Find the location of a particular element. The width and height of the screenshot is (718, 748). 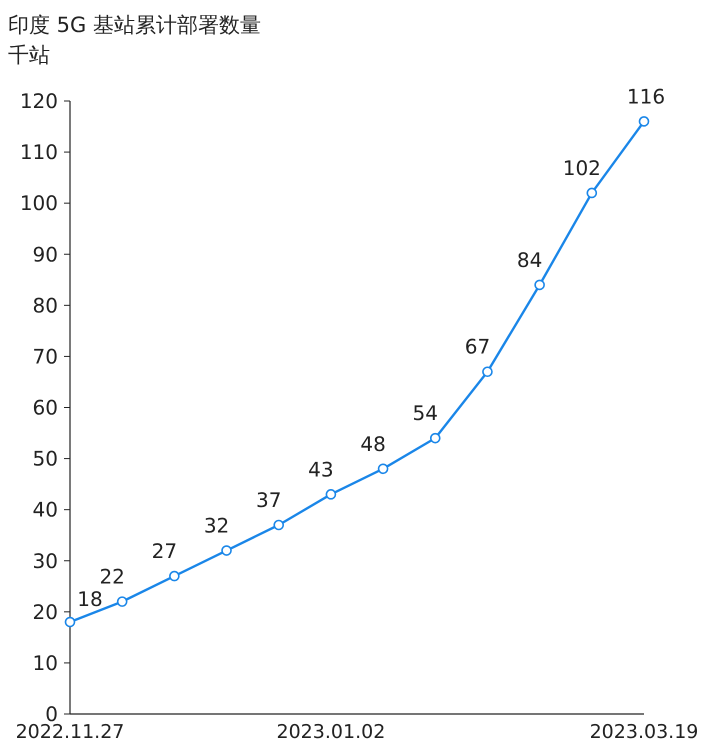

y-axis-title: 千站 is located at coordinates (29, 55).